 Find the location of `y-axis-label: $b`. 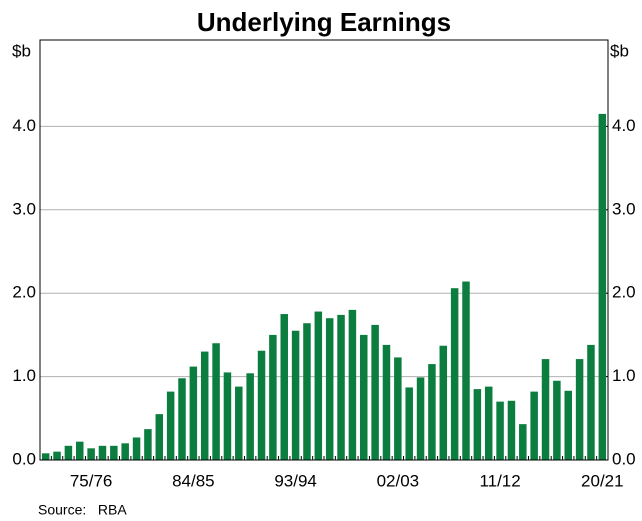

y-axis-label: $b is located at coordinates (21, 50).